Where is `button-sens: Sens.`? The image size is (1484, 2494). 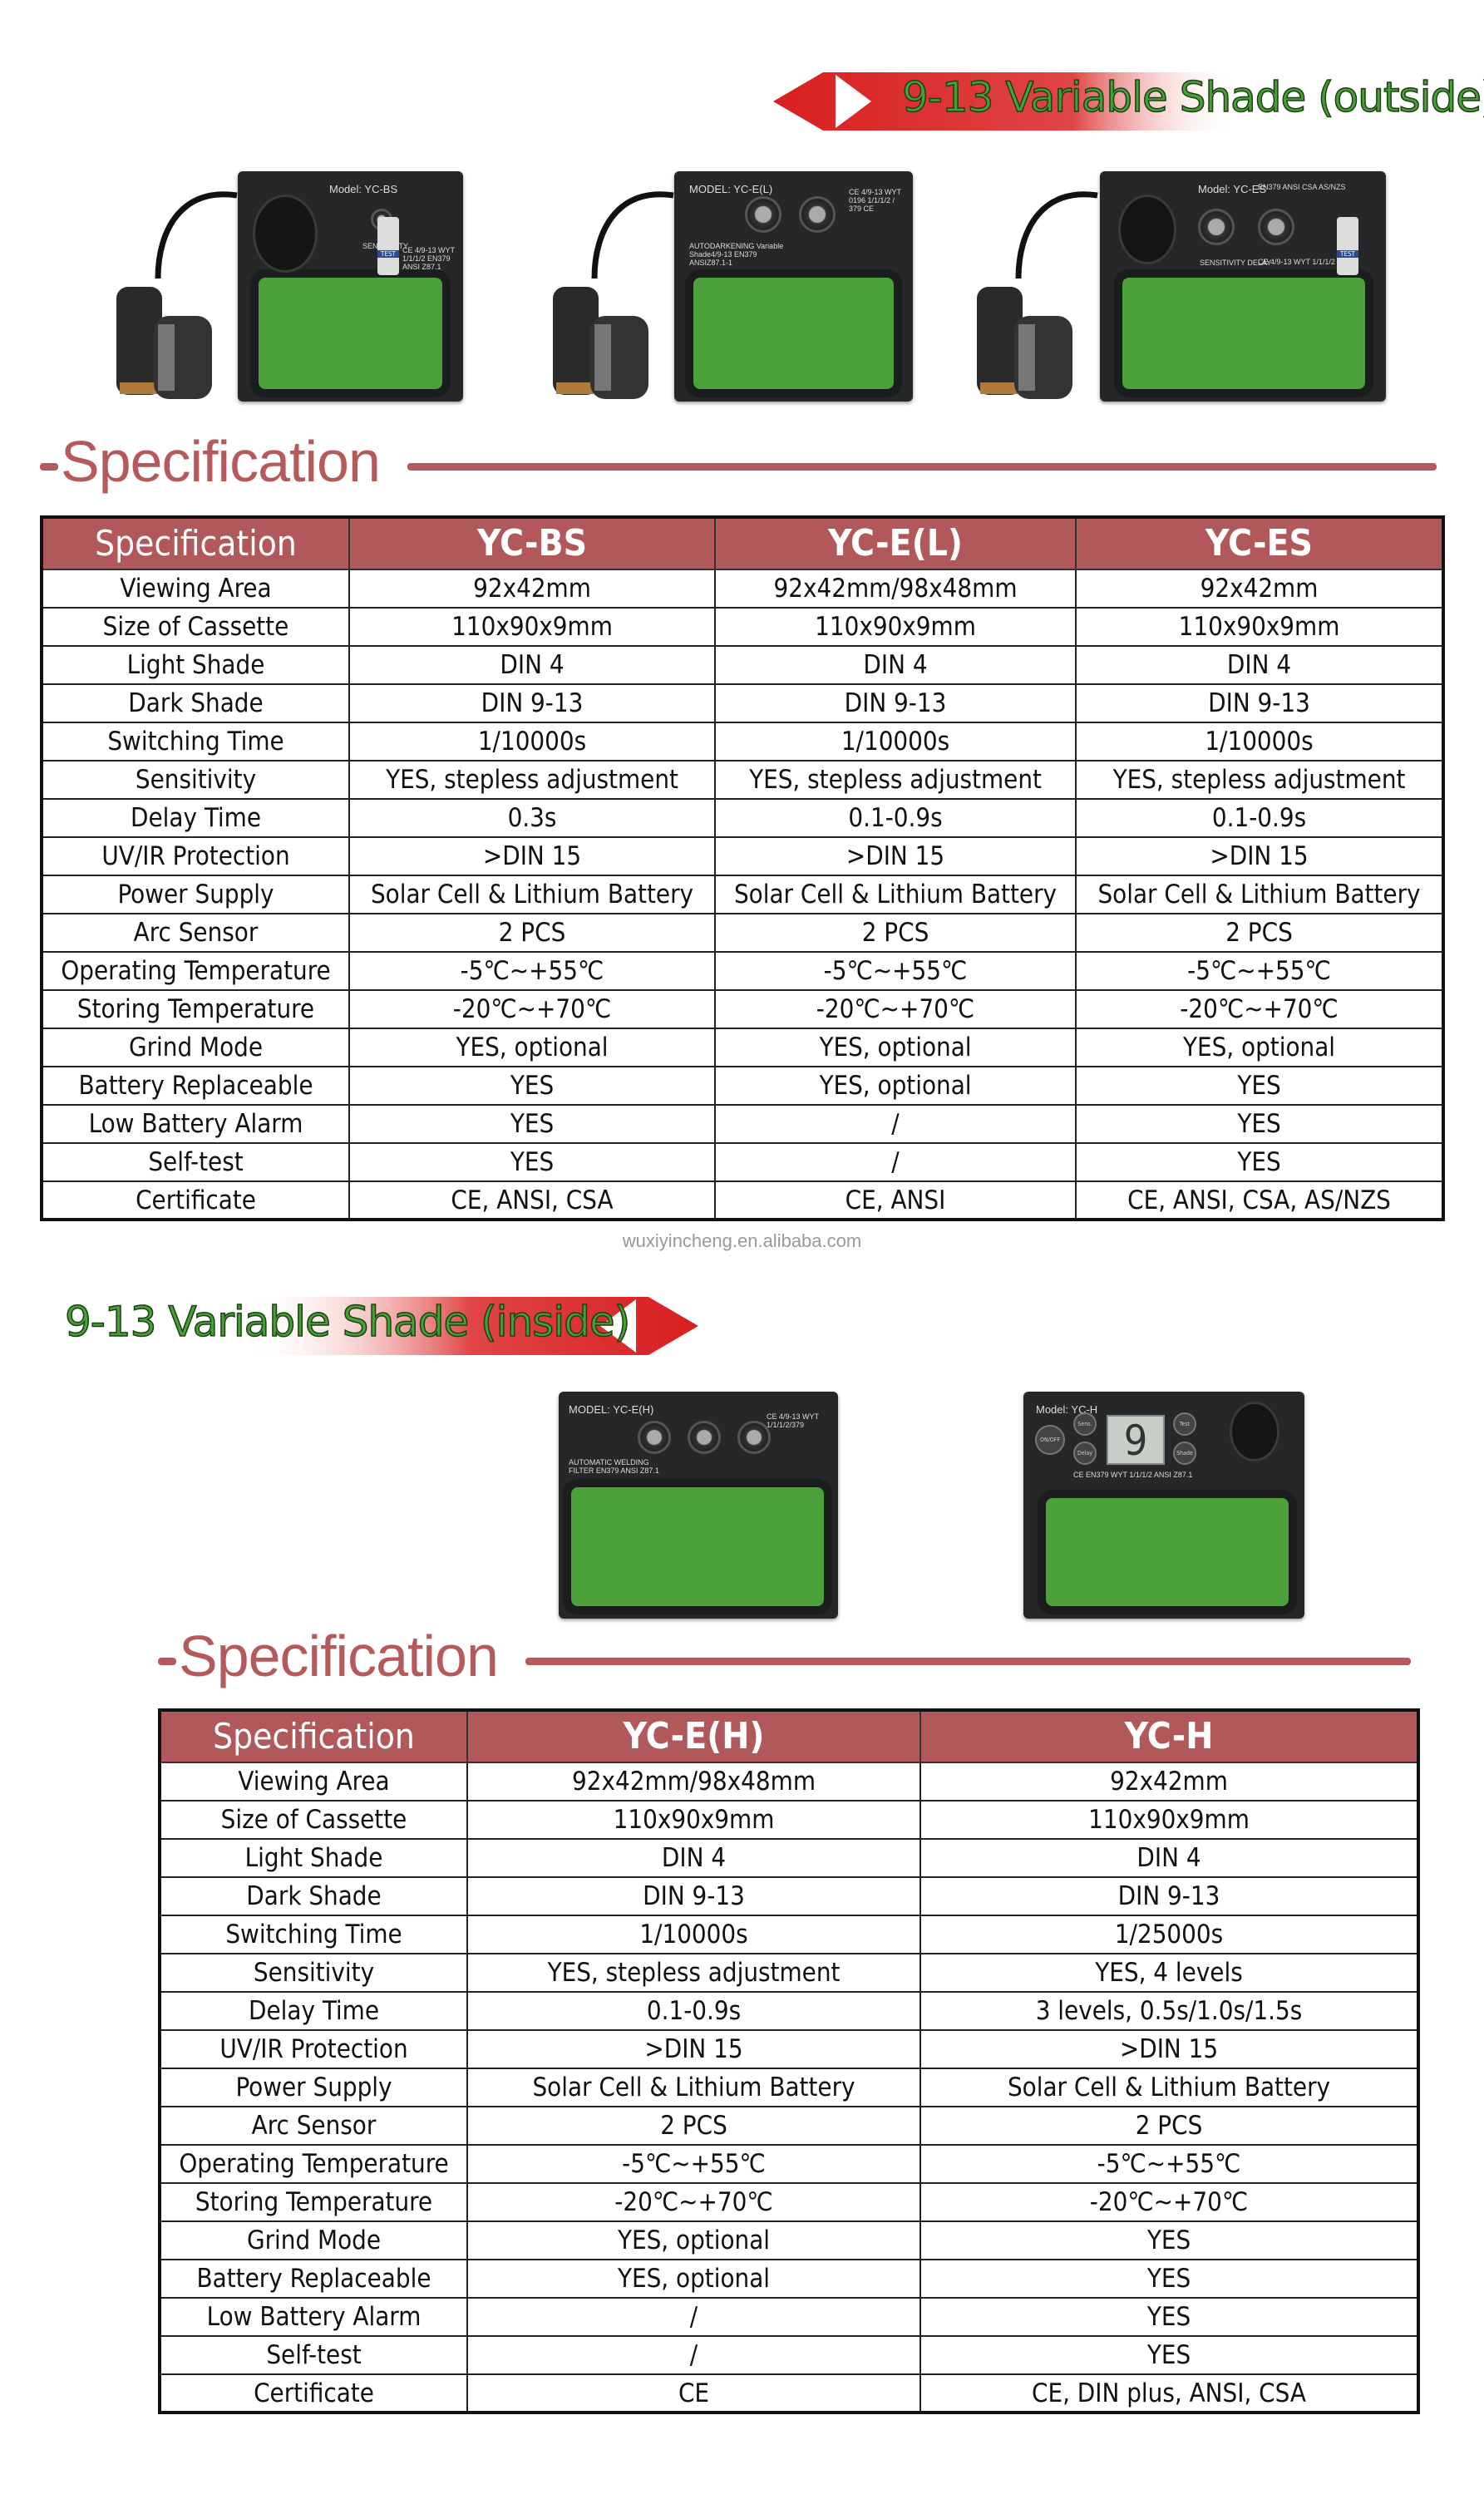 button-sens: Sens. is located at coordinates (1085, 1424).